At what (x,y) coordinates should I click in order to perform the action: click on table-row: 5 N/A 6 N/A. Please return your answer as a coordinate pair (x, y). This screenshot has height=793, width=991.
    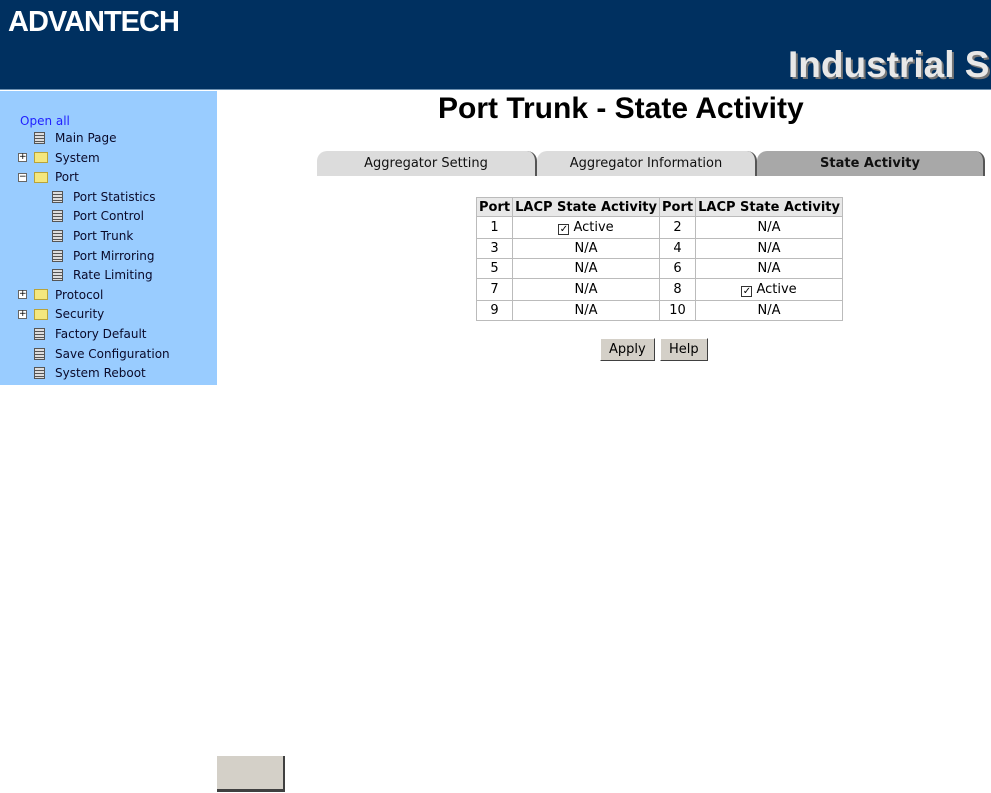
    Looking at the image, I should click on (659, 268).